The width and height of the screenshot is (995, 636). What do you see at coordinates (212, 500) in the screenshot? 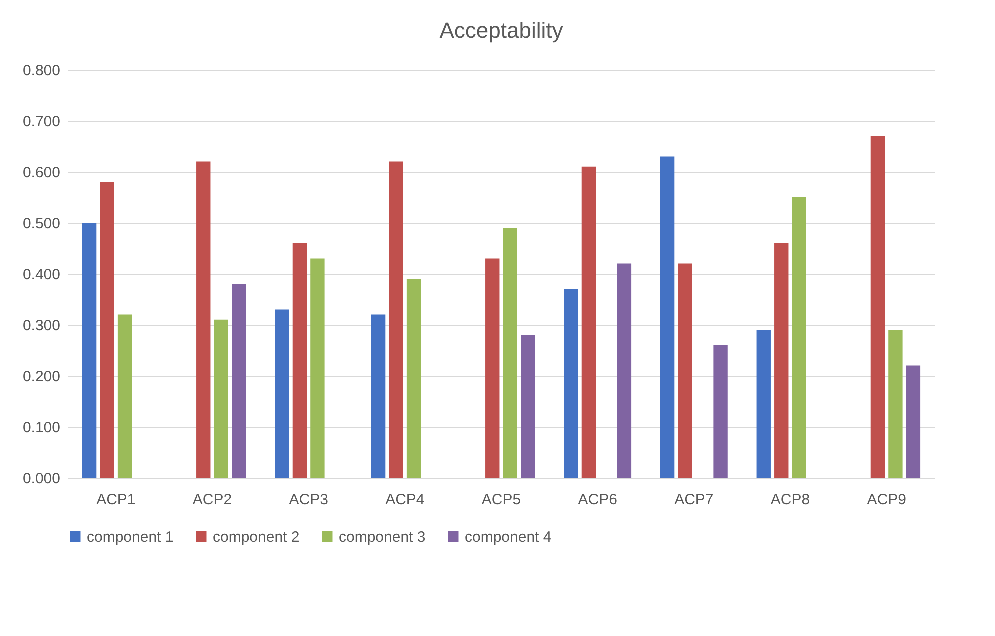
I see `x-tick-label: ACP2` at bounding box center [212, 500].